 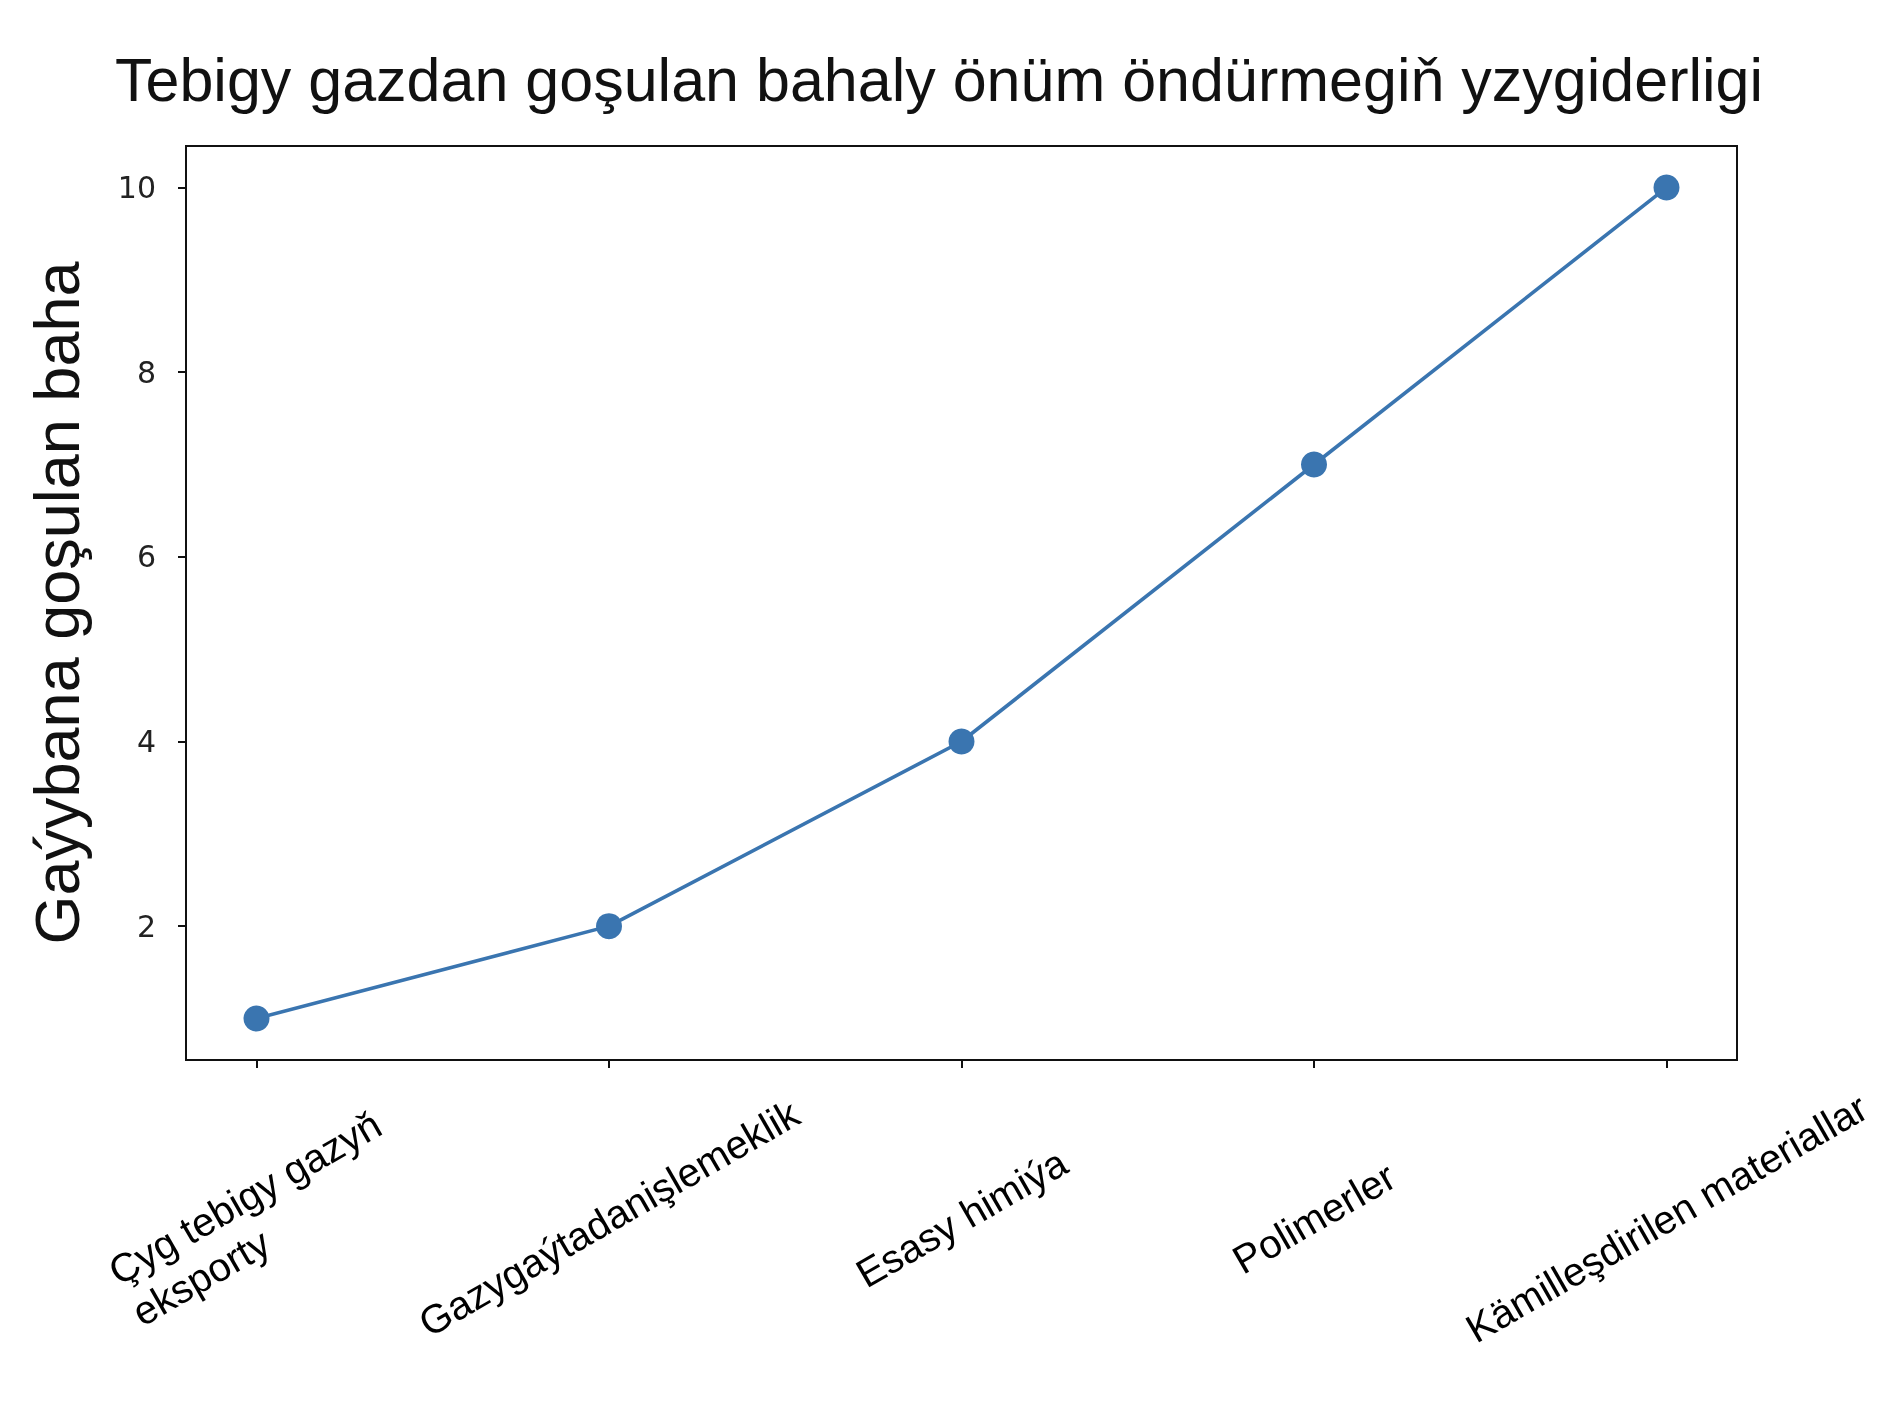 What do you see at coordinates (146, 372) in the screenshot?
I see `y-tick-label: 8` at bounding box center [146, 372].